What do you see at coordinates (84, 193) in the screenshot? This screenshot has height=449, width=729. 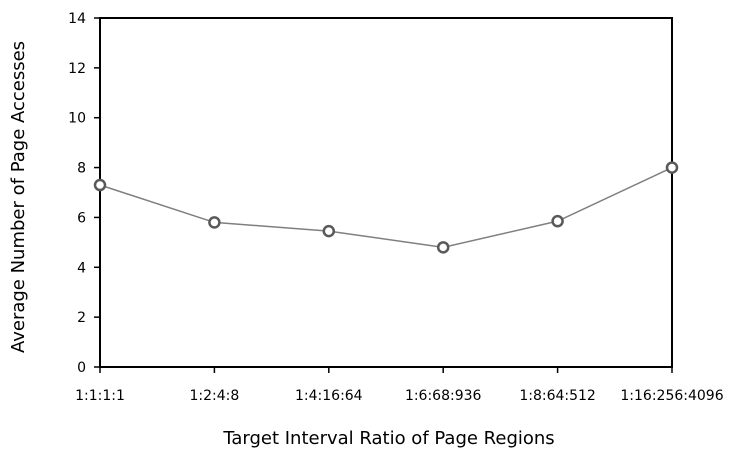 I see `y-axis-ticks: 0 2 4 6 8 10 12 14` at bounding box center [84, 193].